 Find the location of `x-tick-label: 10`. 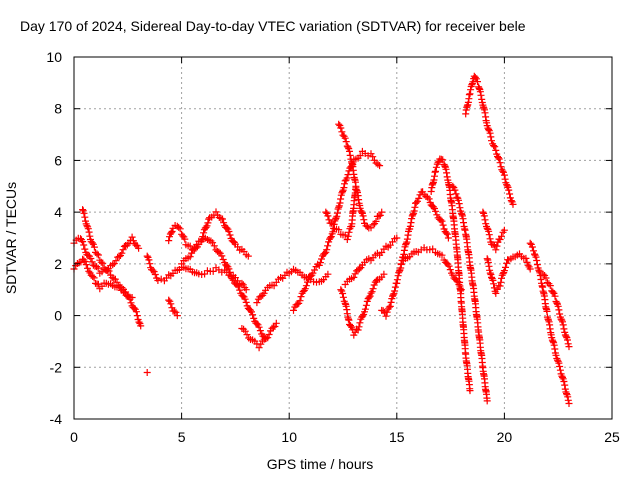

x-tick-label: 10 is located at coordinates (289, 437).